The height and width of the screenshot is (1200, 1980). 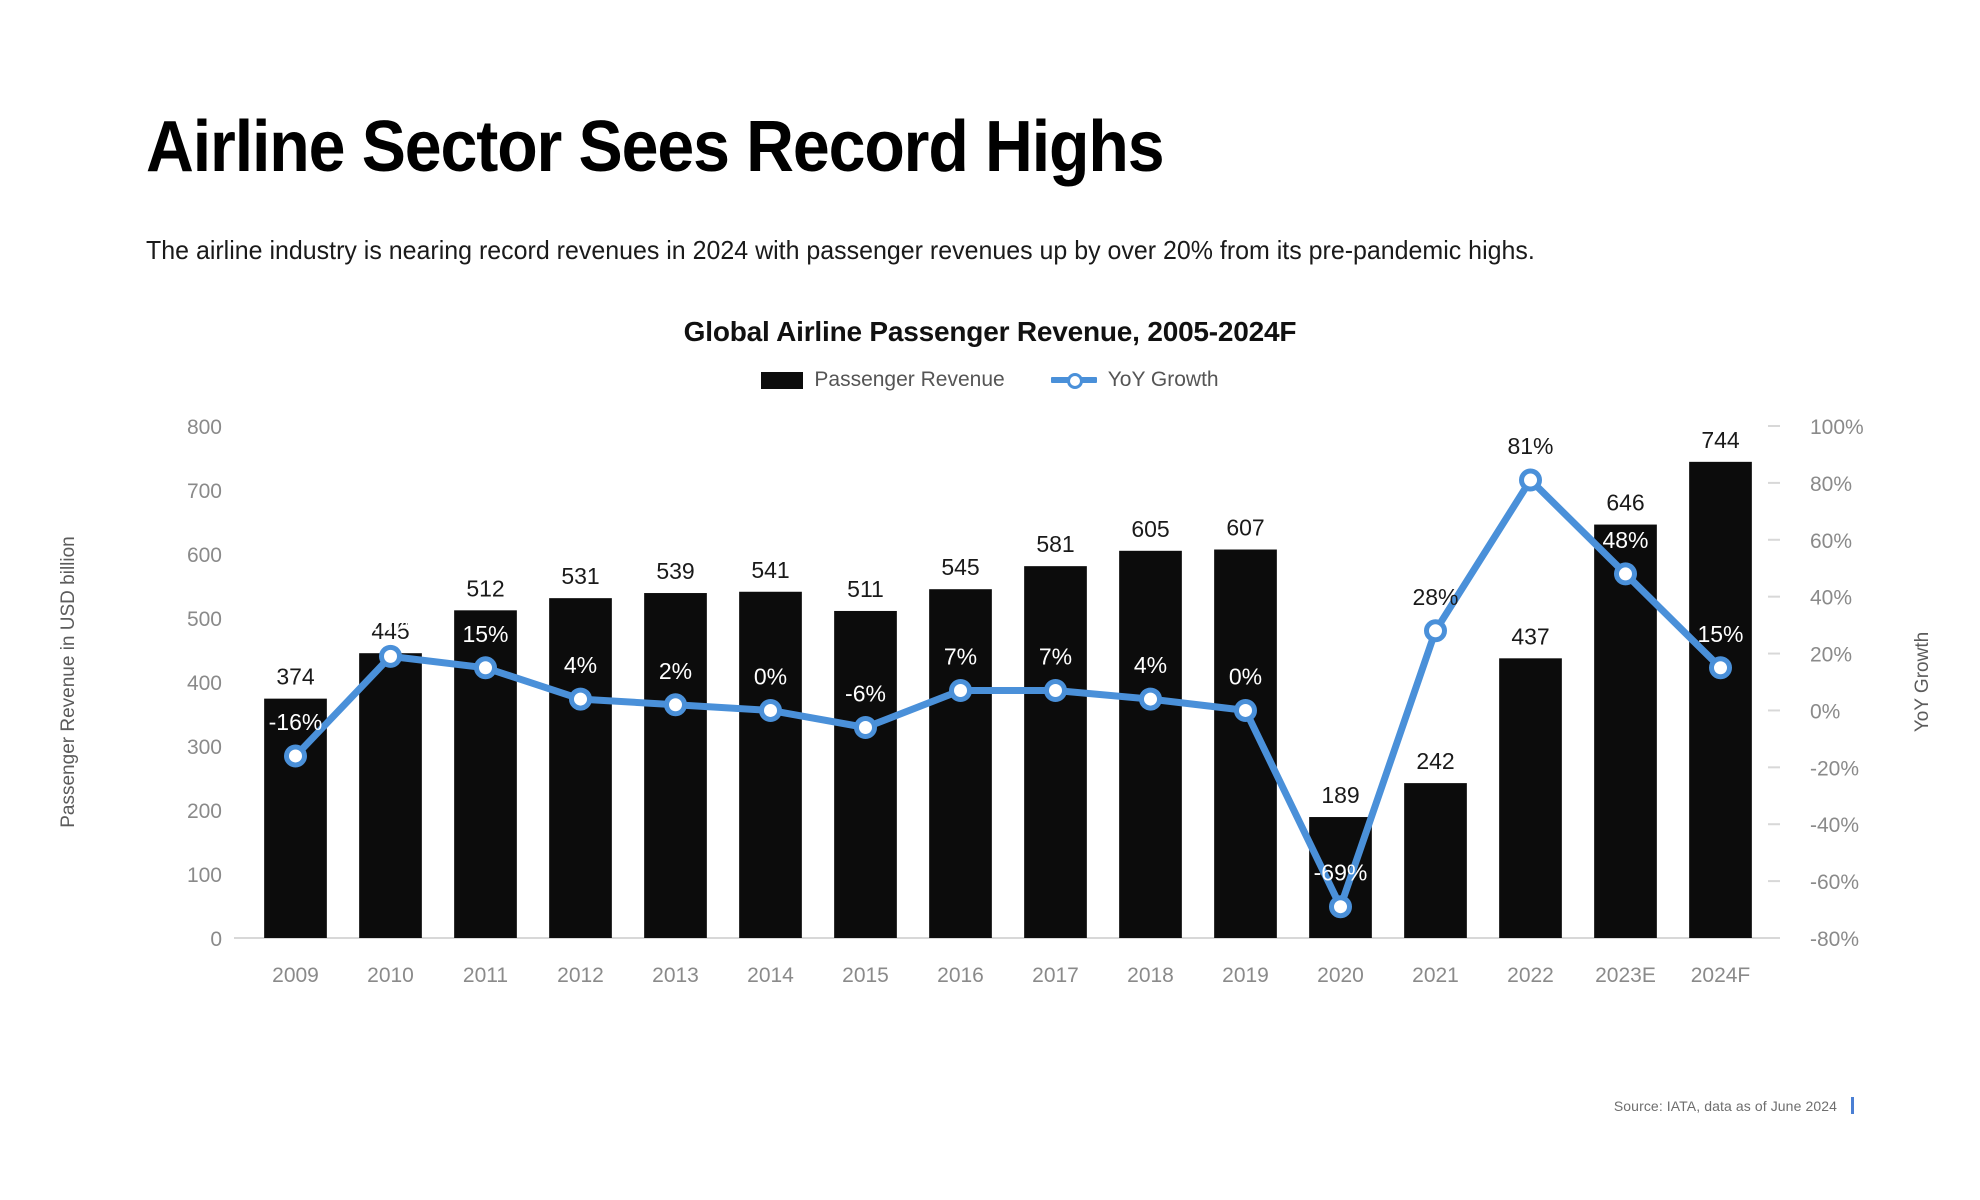 What do you see at coordinates (1055, 975) in the screenshot?
I see `x-axis-category-label: 2017` at bounding box center [1055, 975].